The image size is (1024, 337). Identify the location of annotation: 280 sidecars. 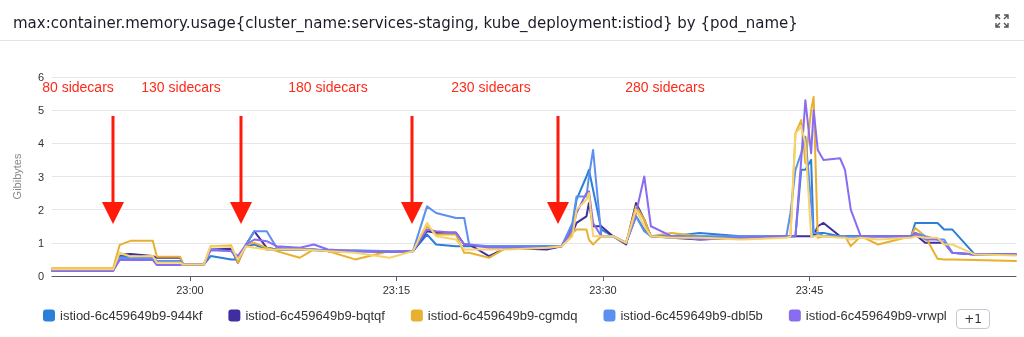
(665, 87).